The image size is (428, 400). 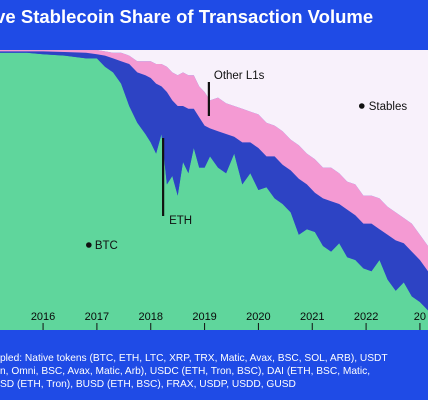 What do you see at coordinates (258, 317) in the screenshot?
I see `x-tick-label: 2020` at bounding box center [258, 317].